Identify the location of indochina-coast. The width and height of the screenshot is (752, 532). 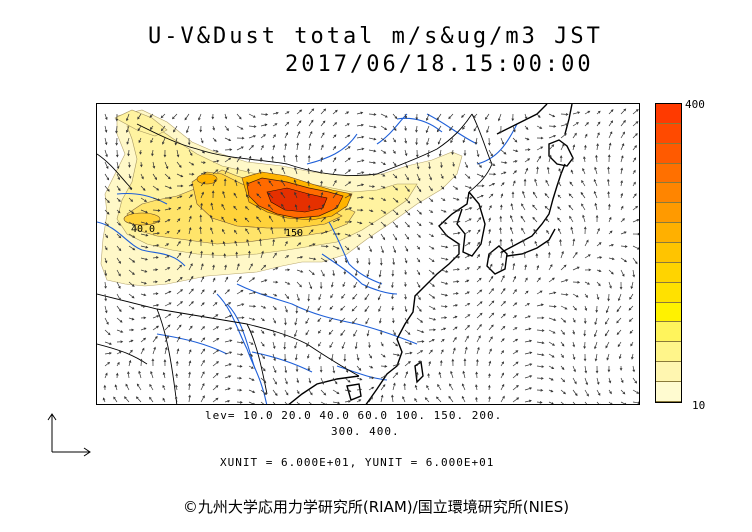
(324, 389).